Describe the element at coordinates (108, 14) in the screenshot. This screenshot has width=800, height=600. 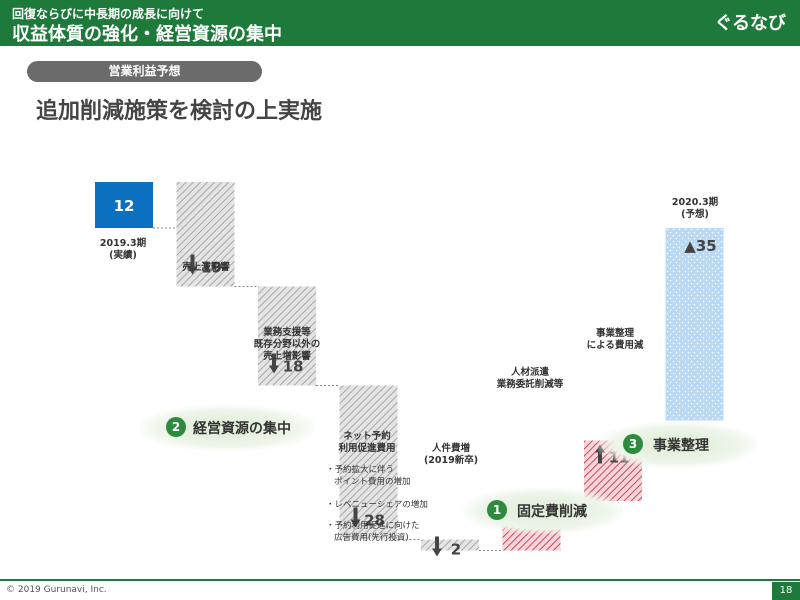
I see `header-subtitle: 回復ならびに中長期の成長に向けて` at that location.